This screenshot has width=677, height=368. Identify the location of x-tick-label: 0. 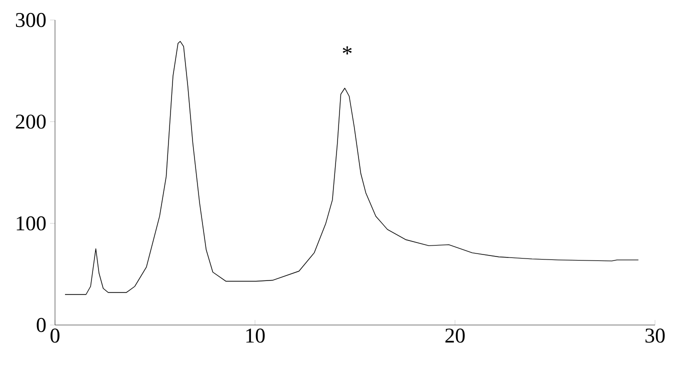
(55, 335).